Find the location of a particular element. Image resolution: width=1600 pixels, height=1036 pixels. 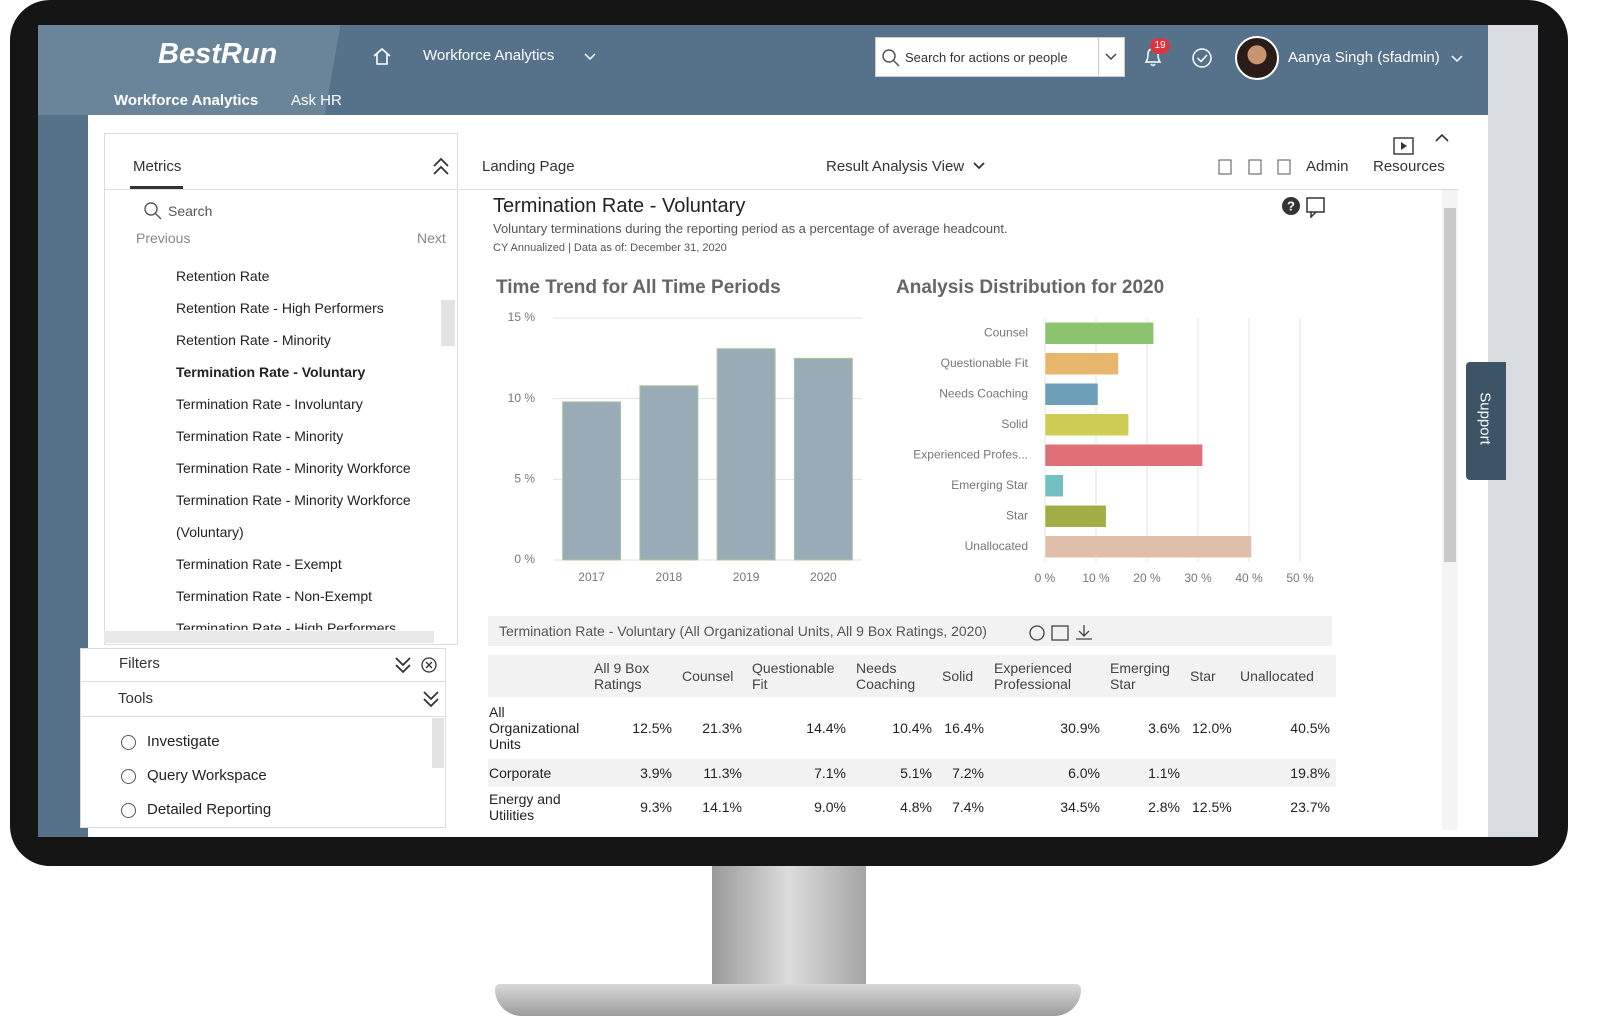

table-cell: 16.4% is located at coordinates (964, 728).